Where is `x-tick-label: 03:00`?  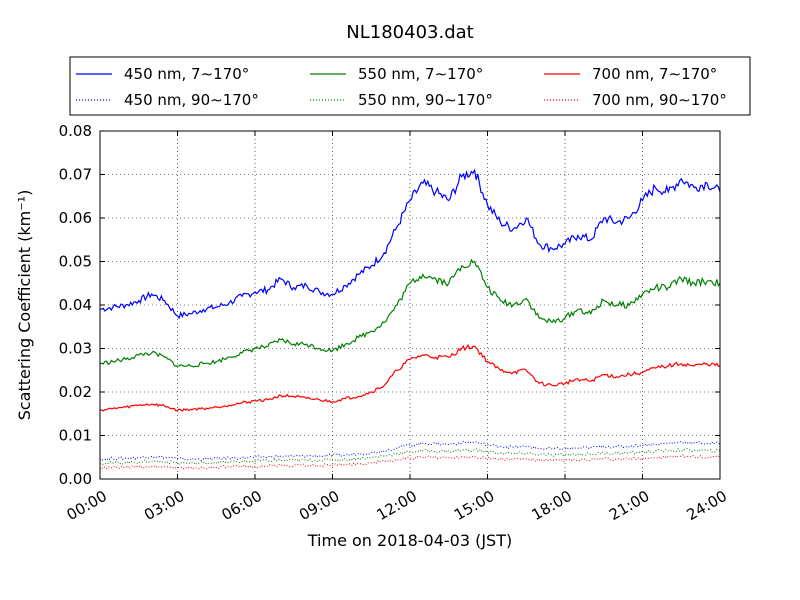 x-tick-label: 03:00 is located at coordinates (164, 505).